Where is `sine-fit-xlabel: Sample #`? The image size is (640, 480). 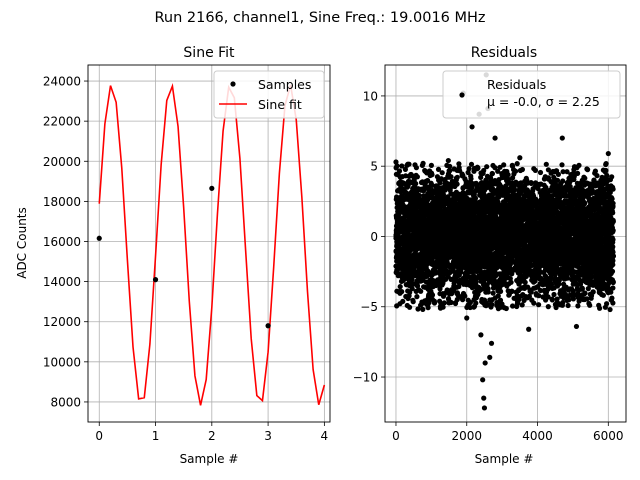
sine-fit-xlabel: Sample # is located at coordinates (209, 459).